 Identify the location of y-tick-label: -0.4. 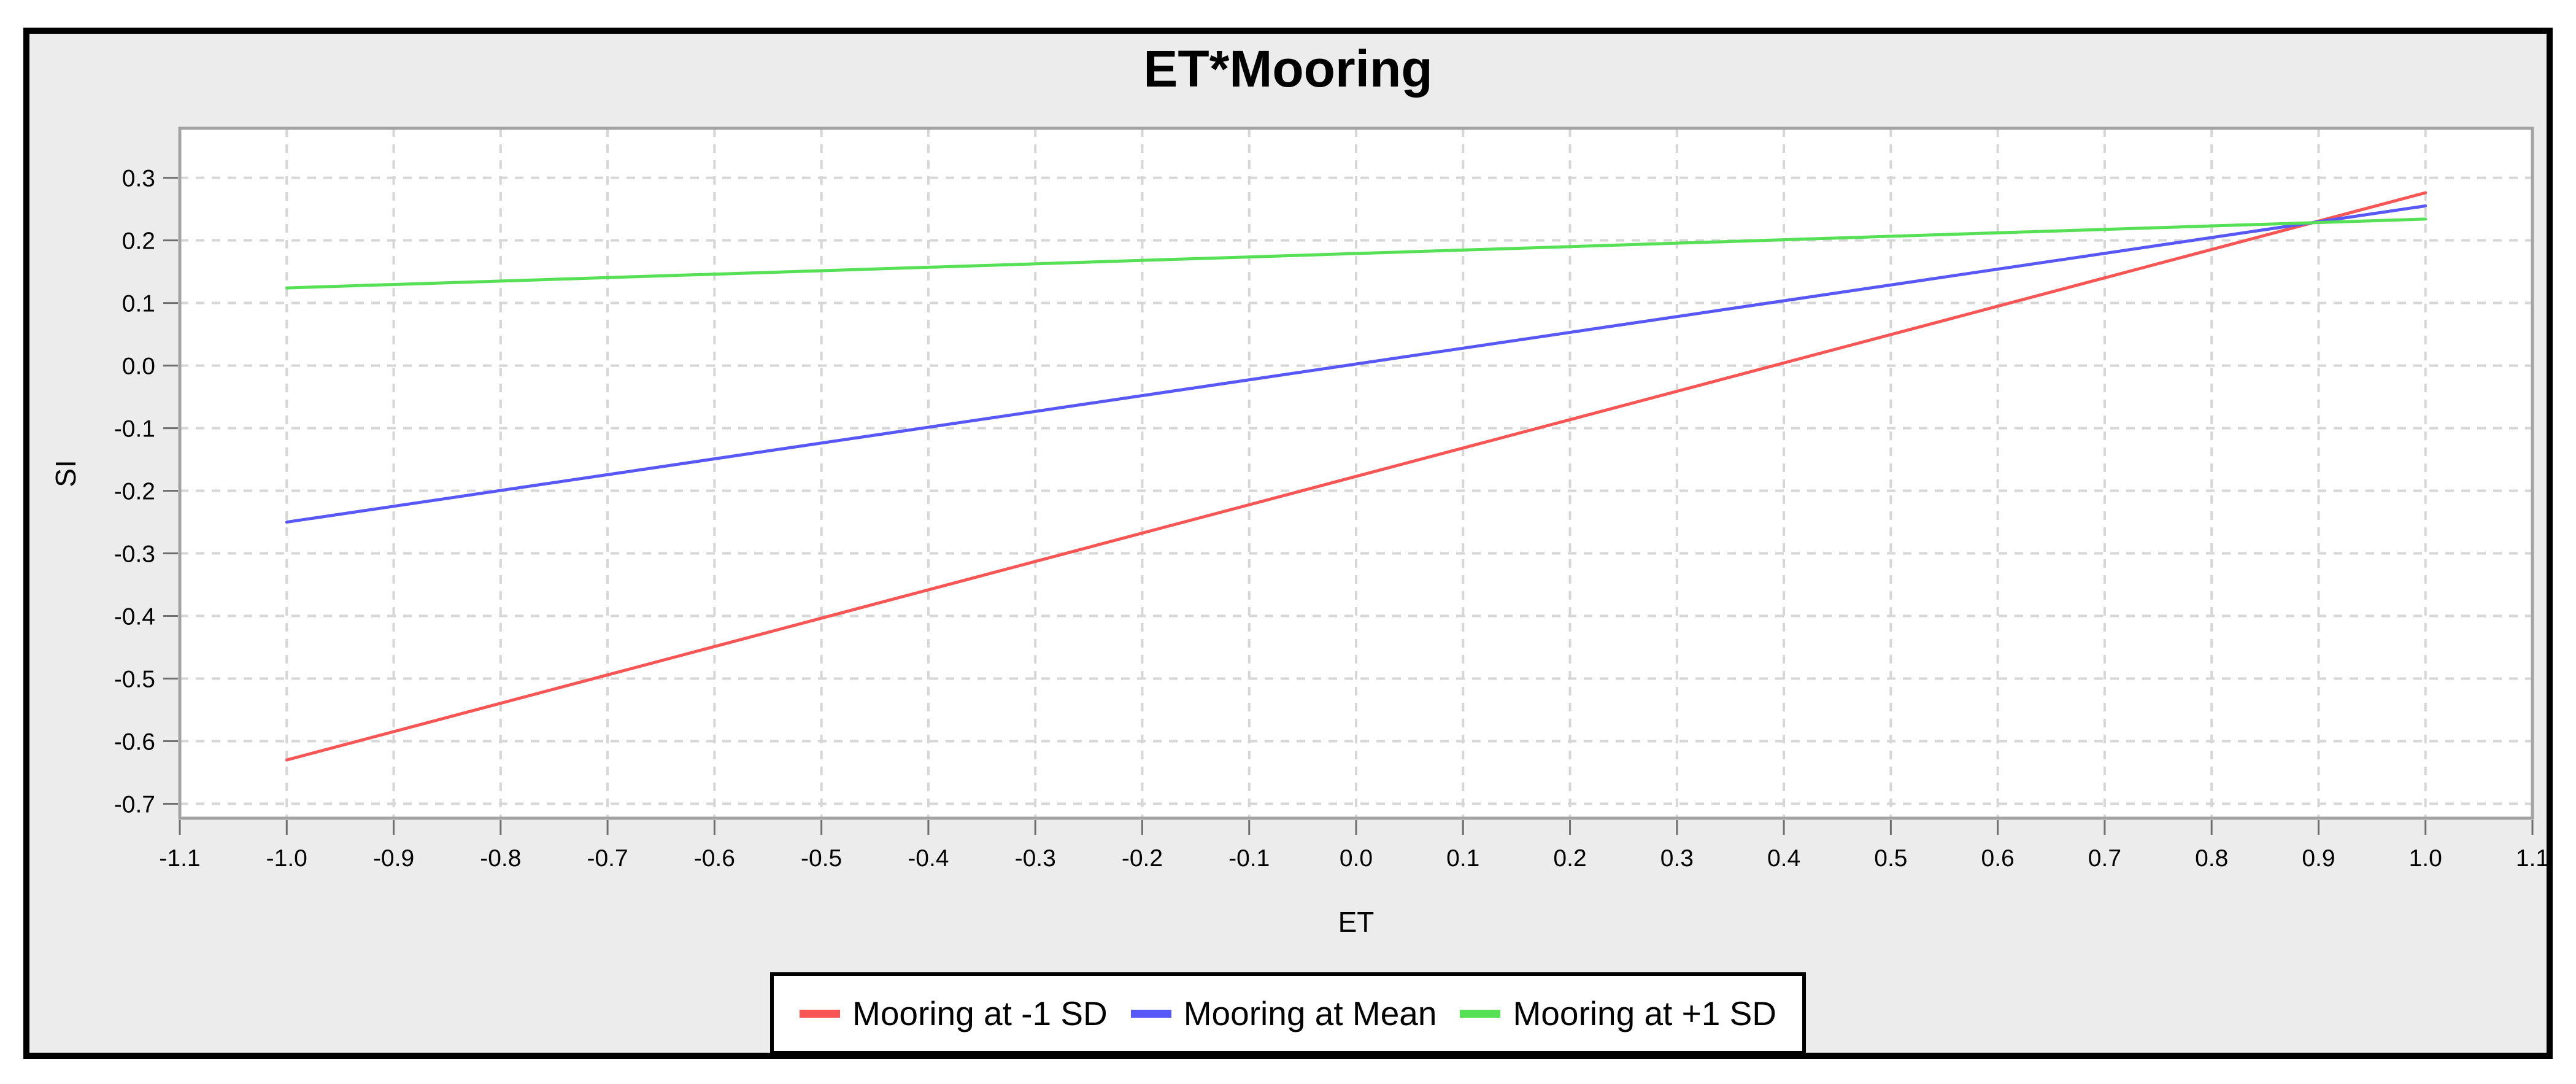
(134, 617).